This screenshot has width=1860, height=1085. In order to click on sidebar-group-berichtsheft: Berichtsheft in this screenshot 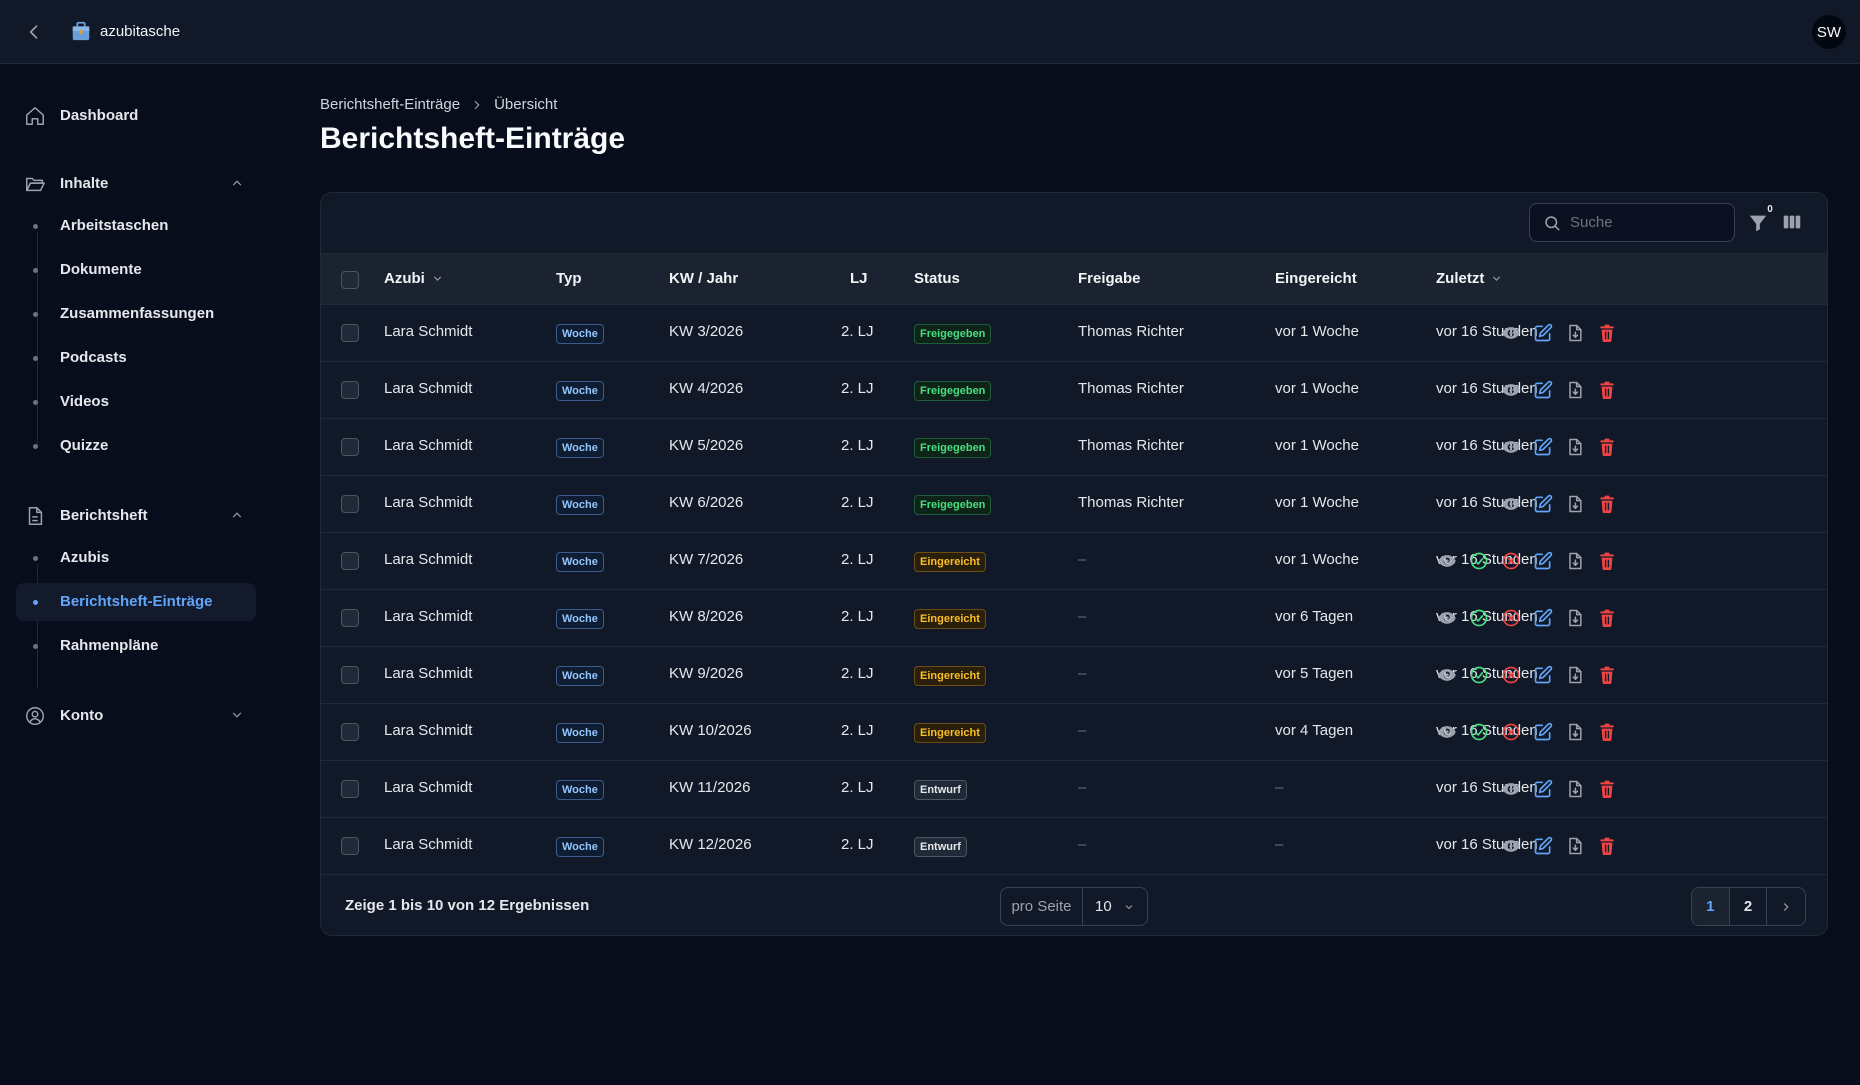, I will do `click(136, 515)`.